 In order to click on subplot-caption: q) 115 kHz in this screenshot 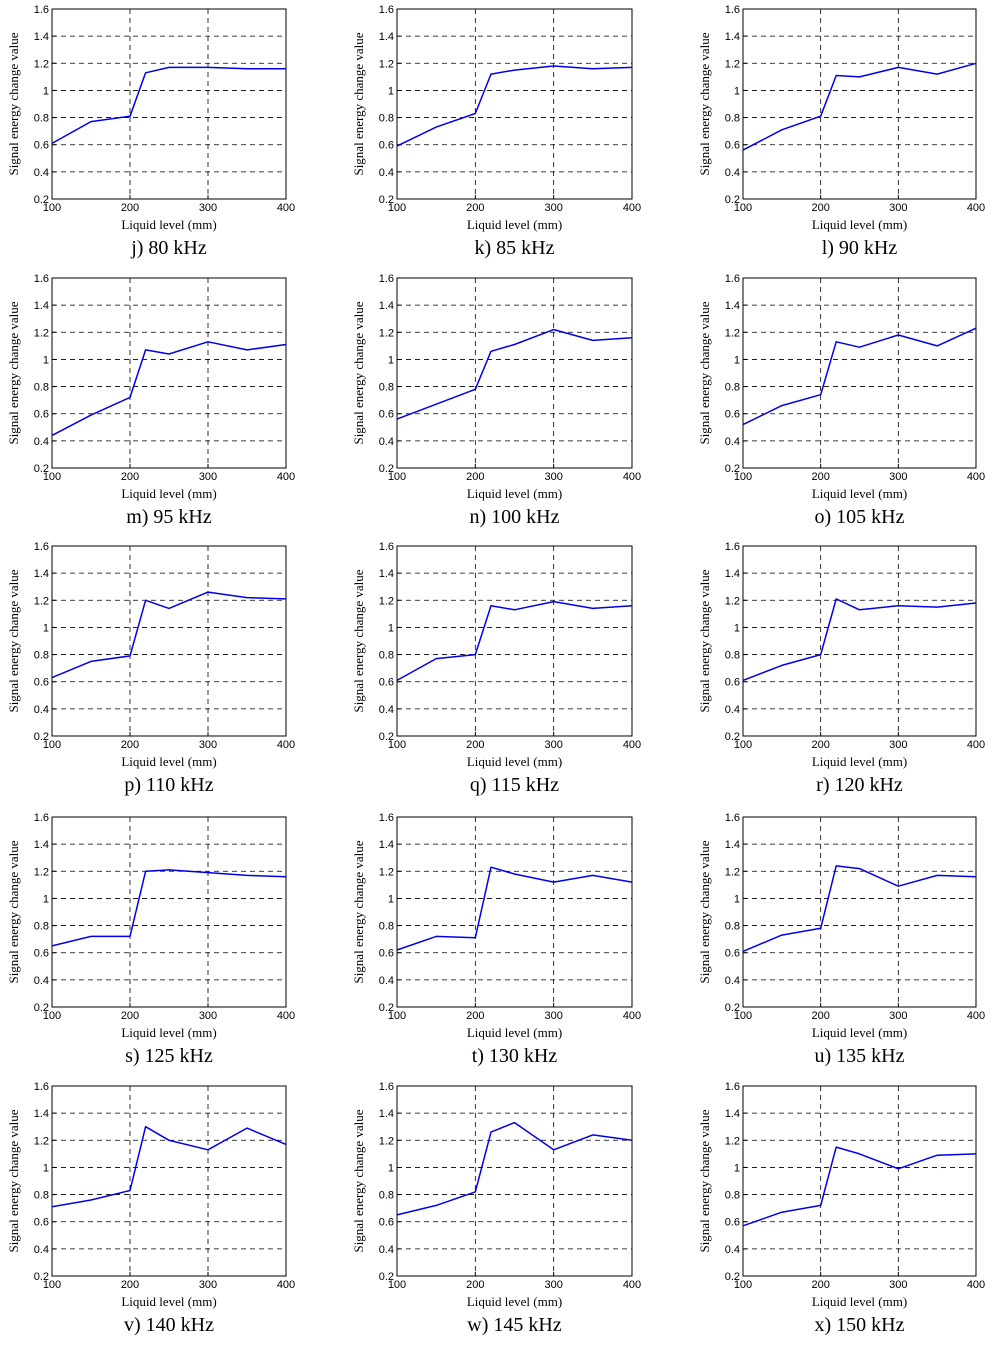, I will do `click(514, 785)`.